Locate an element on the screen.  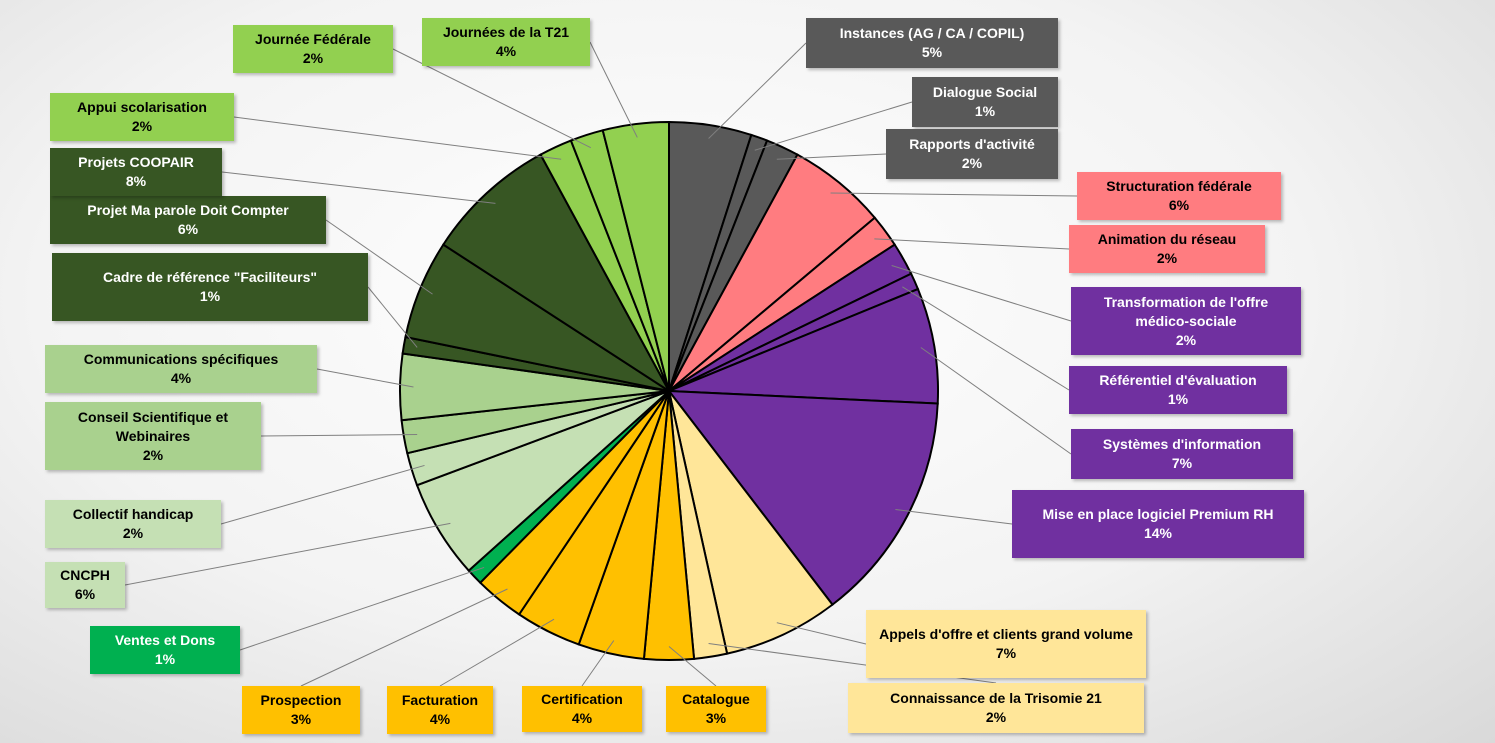
data-label: Prospection 3% is located at coordinates (301, 710).